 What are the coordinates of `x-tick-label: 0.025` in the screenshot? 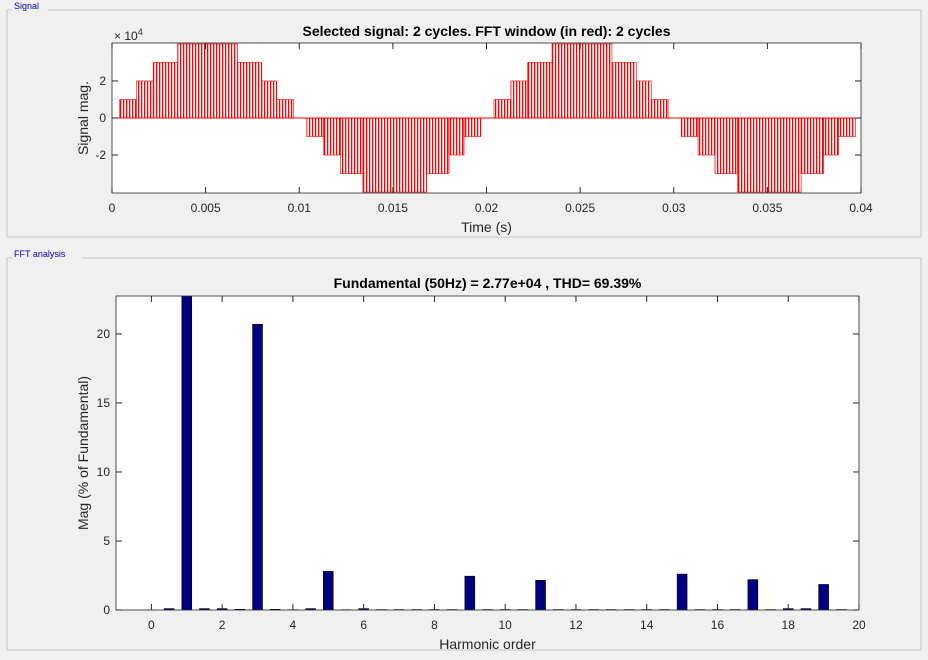 It's located at (580, 208).